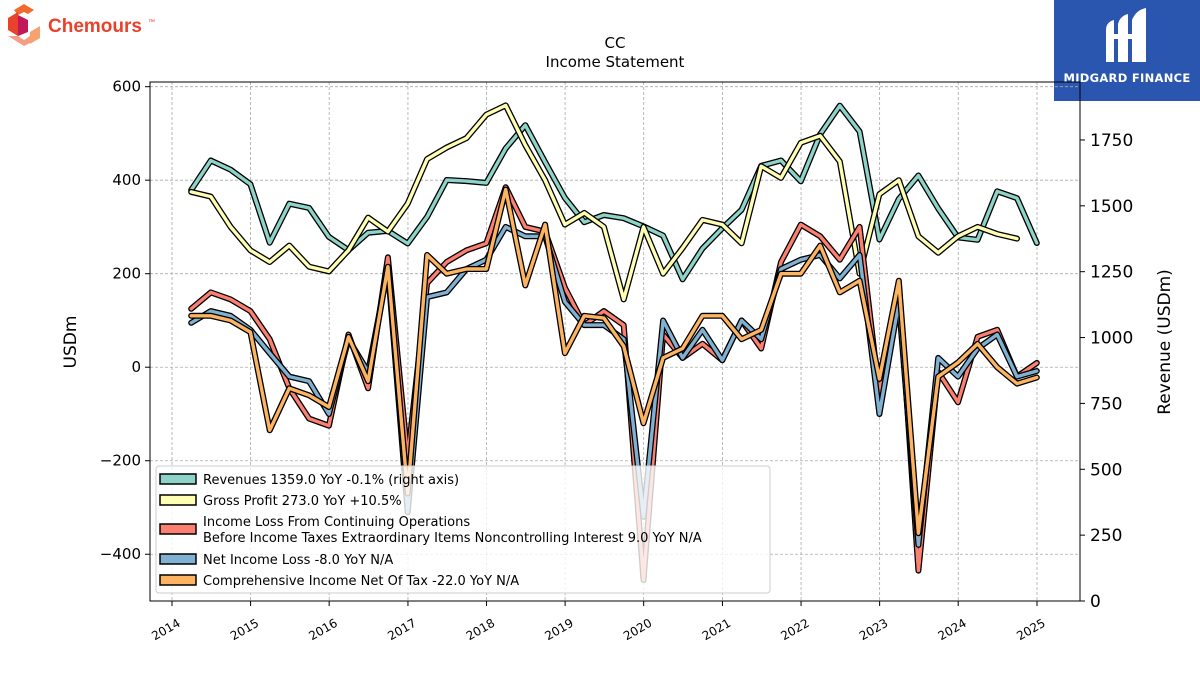 Image resolution: width=1200 pixels, height=675 pixels. What do you see at coordinates (1165, 342) in the screenshot?
I see `y2-axis-label: Revenue (USDm)` at bounding box center [1165, 342].